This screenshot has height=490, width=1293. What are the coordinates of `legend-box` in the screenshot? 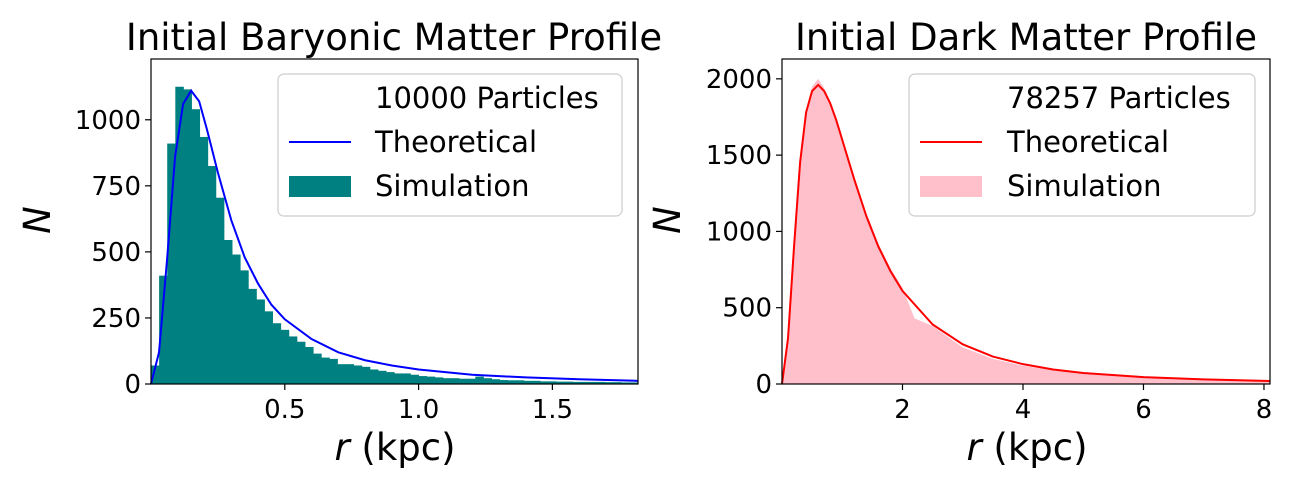 It's located at (1082, 145).